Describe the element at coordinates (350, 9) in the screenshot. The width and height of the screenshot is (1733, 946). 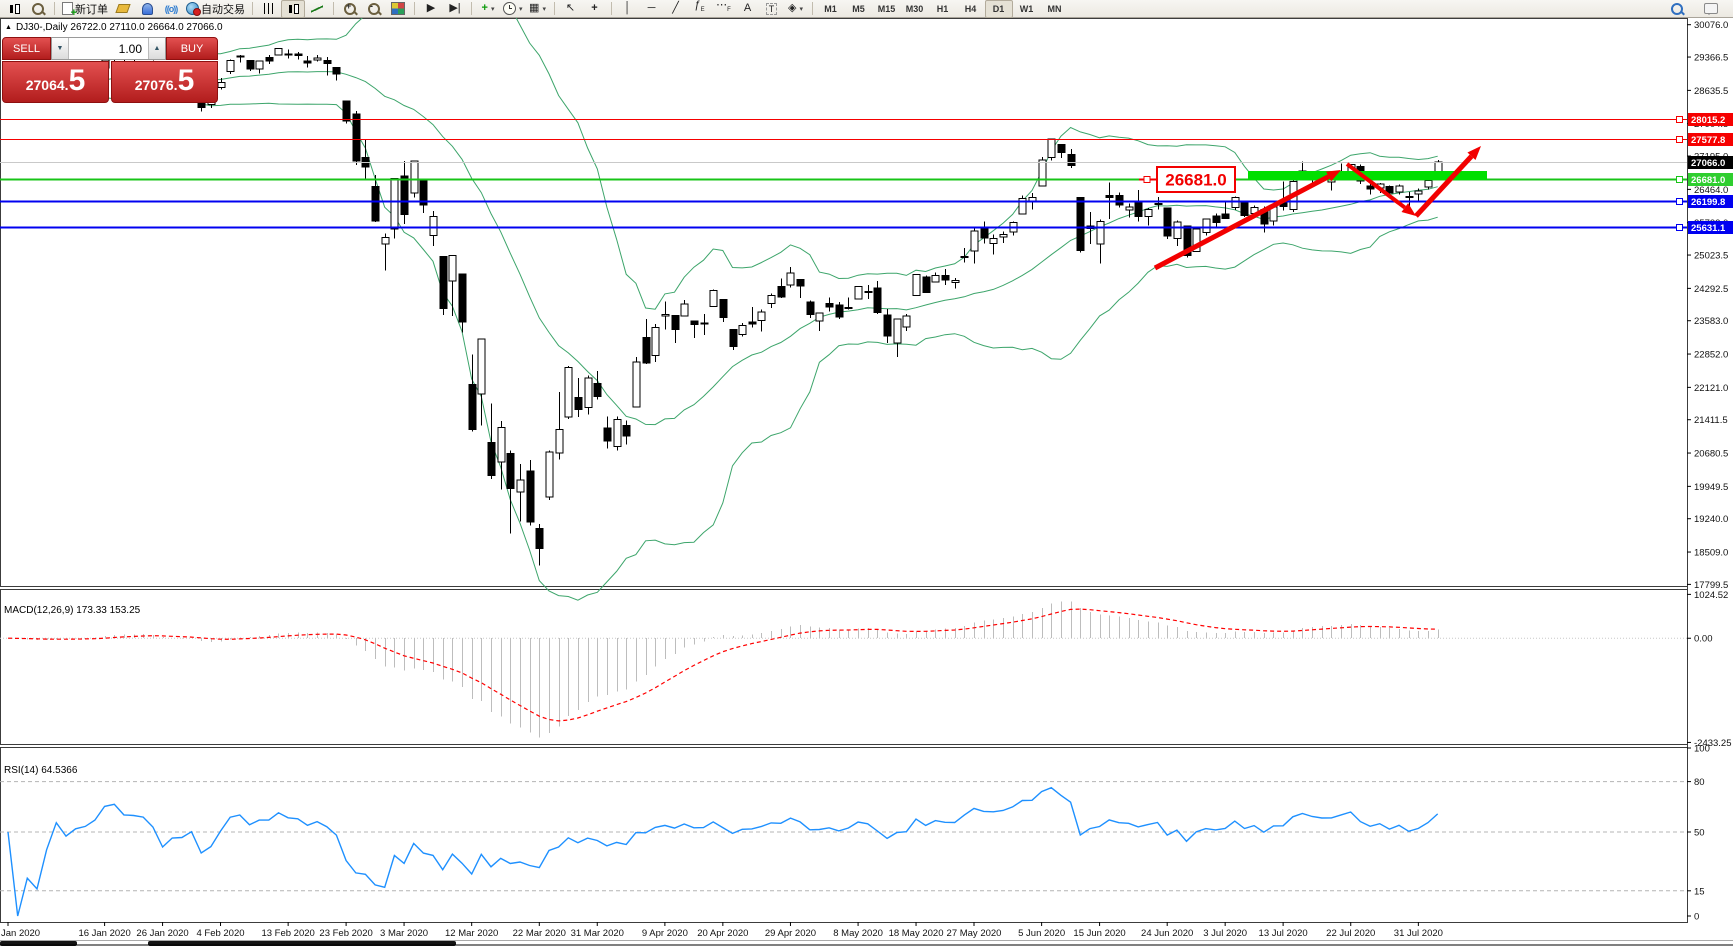
I see `zoom-in-button: +` at that location.